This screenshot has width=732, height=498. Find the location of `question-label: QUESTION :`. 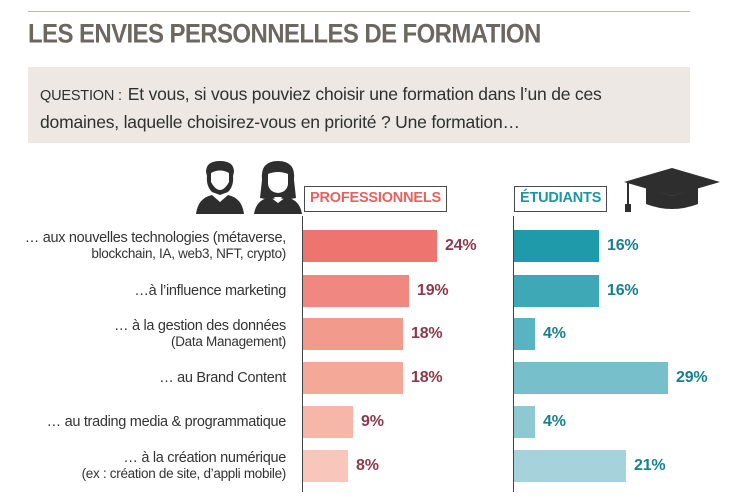

question-label: QUESTION : is located at coordinates (81, 96).